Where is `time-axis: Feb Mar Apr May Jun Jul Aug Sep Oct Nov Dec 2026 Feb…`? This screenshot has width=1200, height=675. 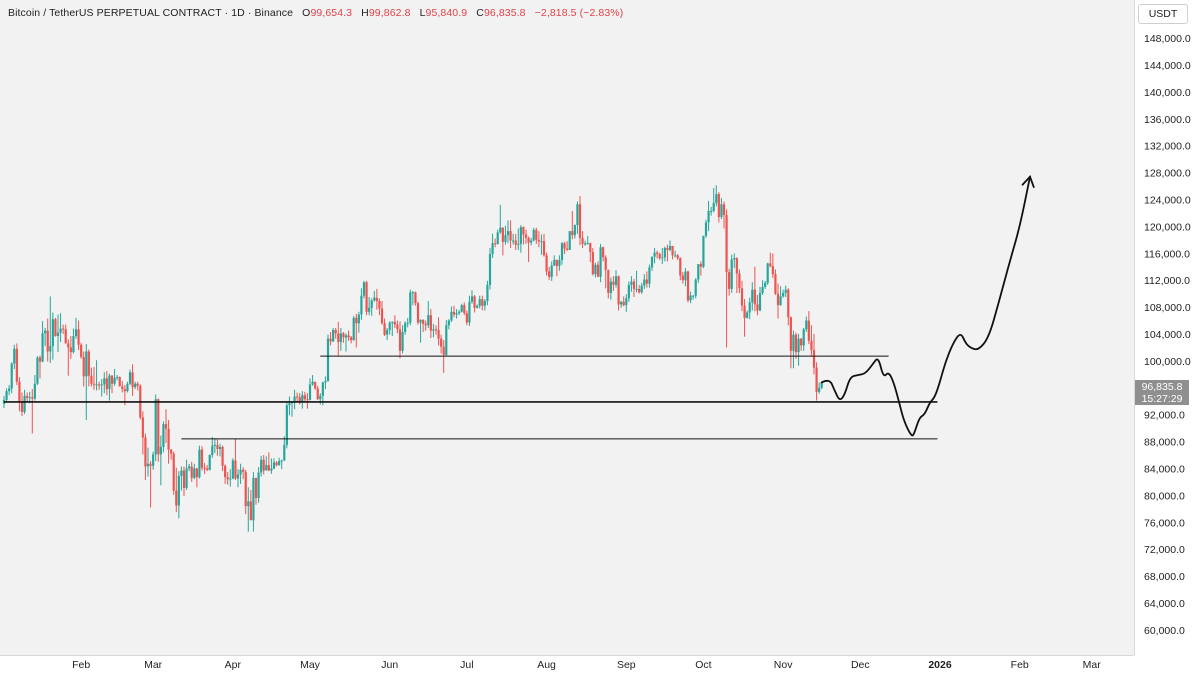
time-axis: Feb Mar Apr May Jun Jul Aug Sep Oct Nov Dec 2026 Feb… is located at coordinates (600, 665).